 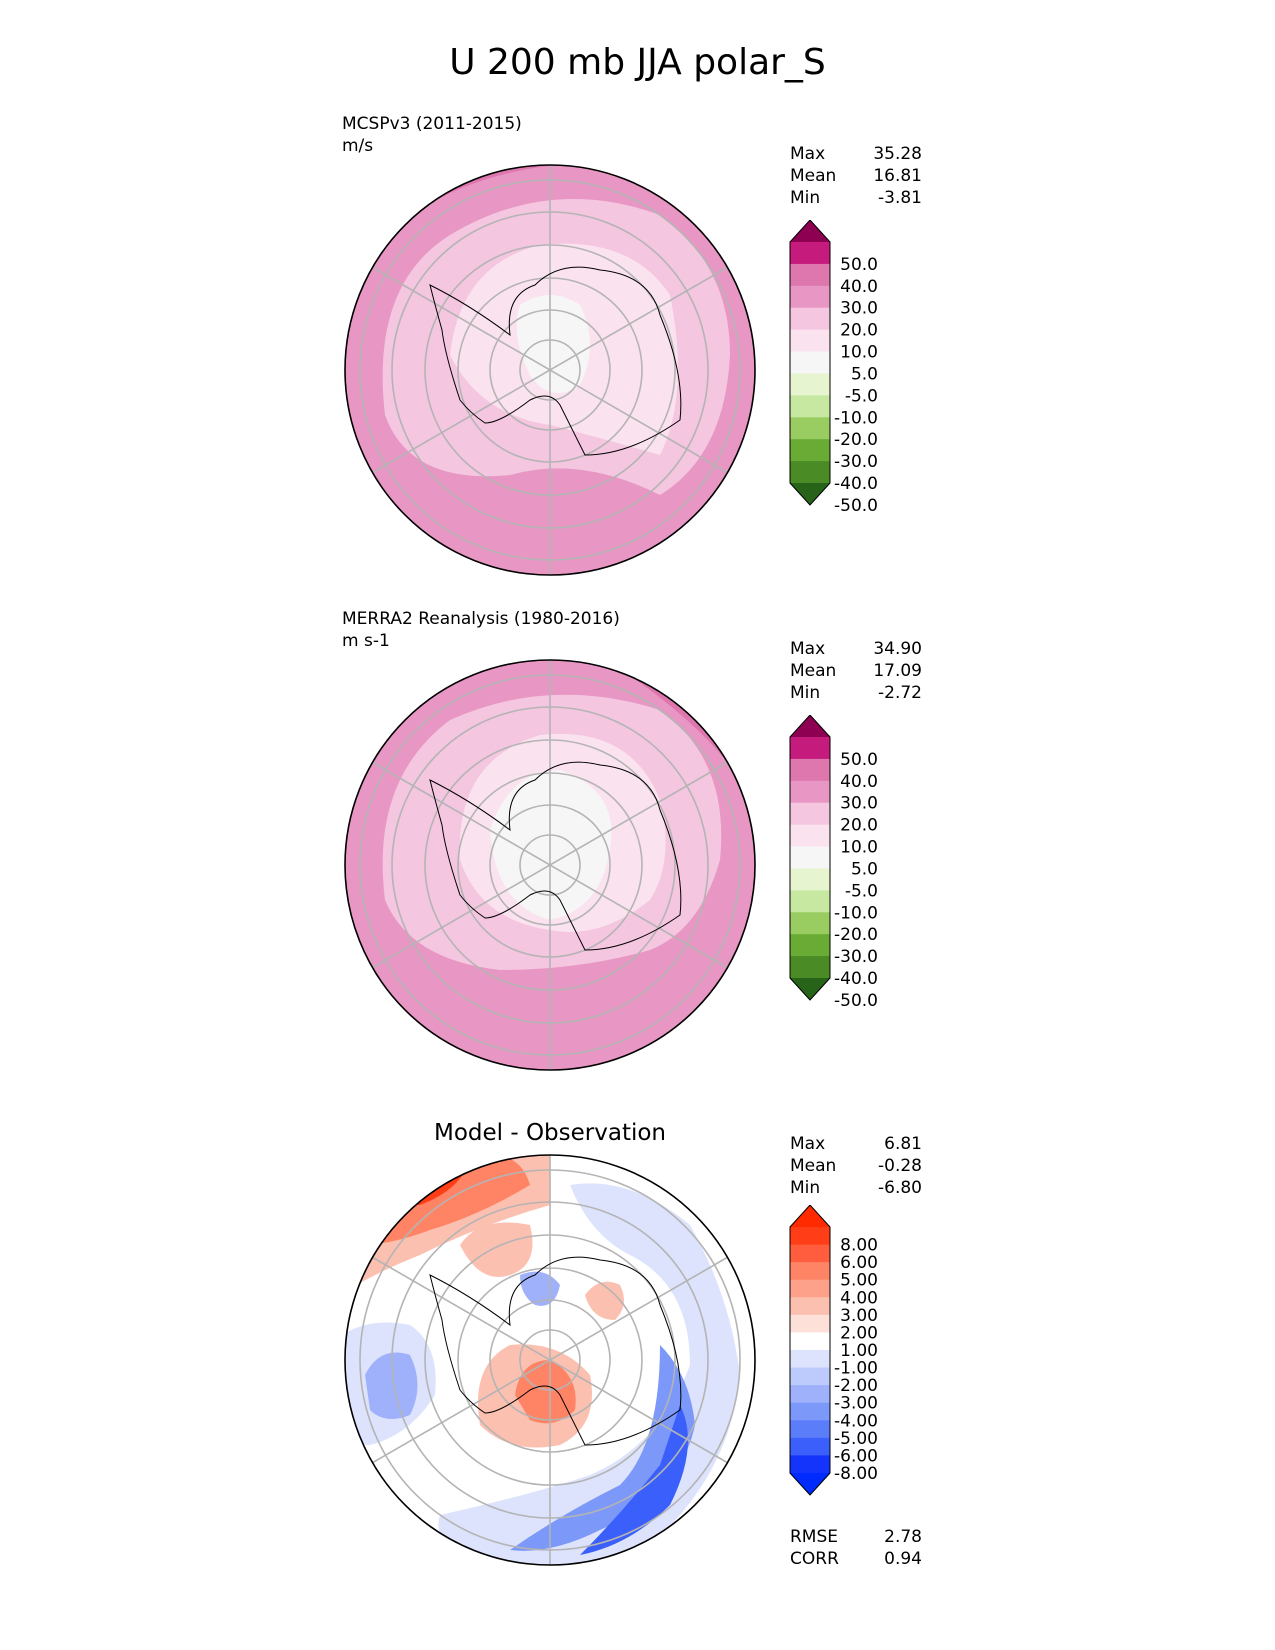 I want to click on panel-2-stats: Max 34.90 Mean 17.09 Min -2.72, so click(x=856, y=671).